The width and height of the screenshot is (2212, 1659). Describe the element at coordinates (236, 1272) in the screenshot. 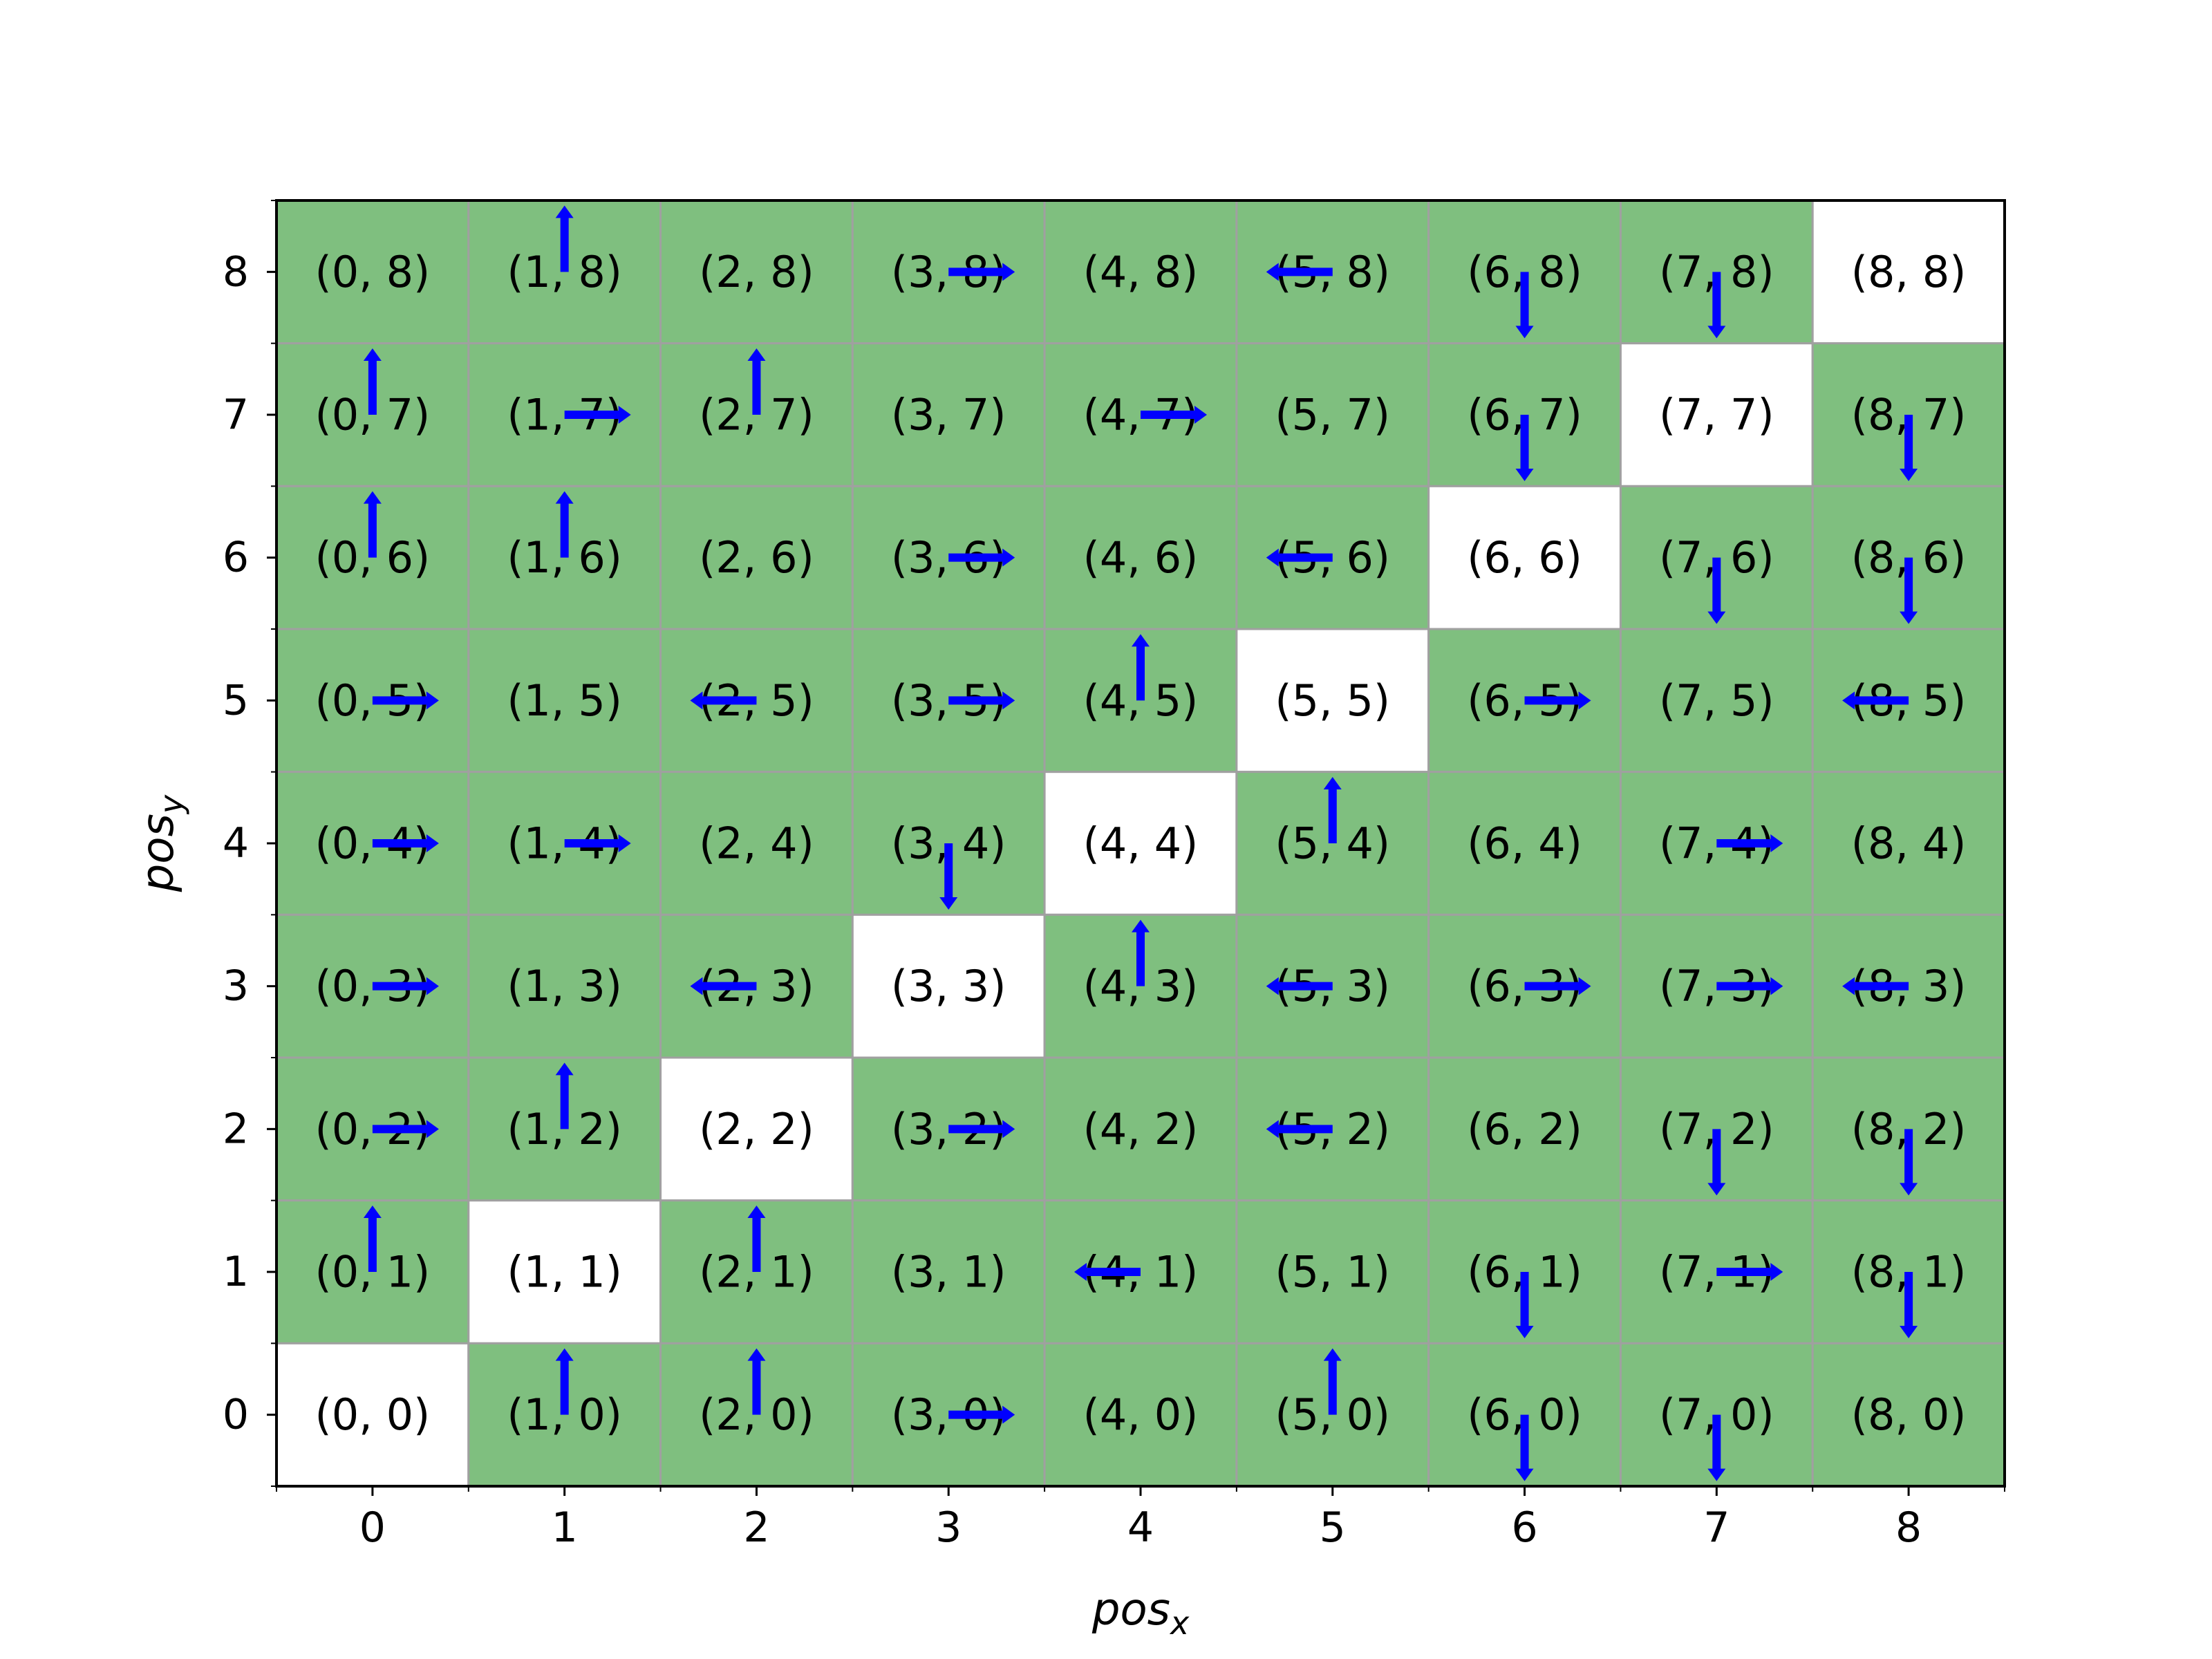

I see `y-tick-label: 1` at that location.